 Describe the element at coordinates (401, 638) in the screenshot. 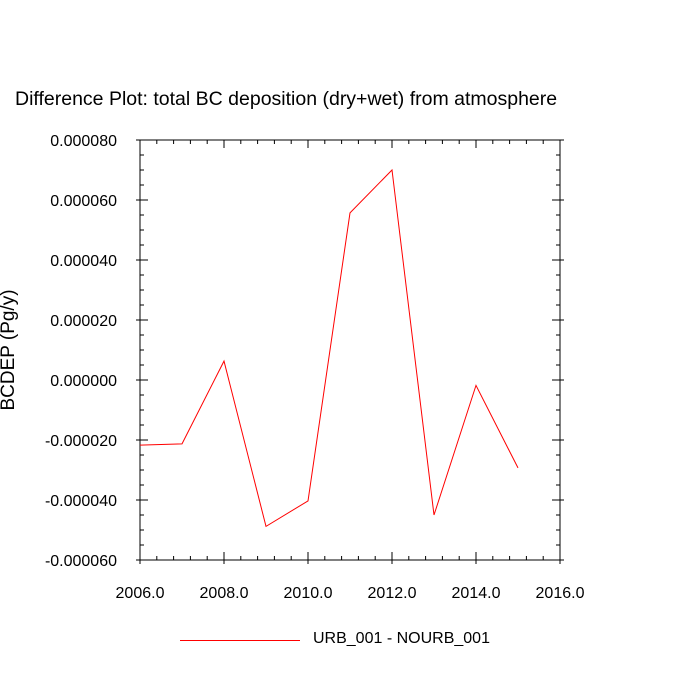

I see `legend-label: URB_001 - NOURB_001` at that location.